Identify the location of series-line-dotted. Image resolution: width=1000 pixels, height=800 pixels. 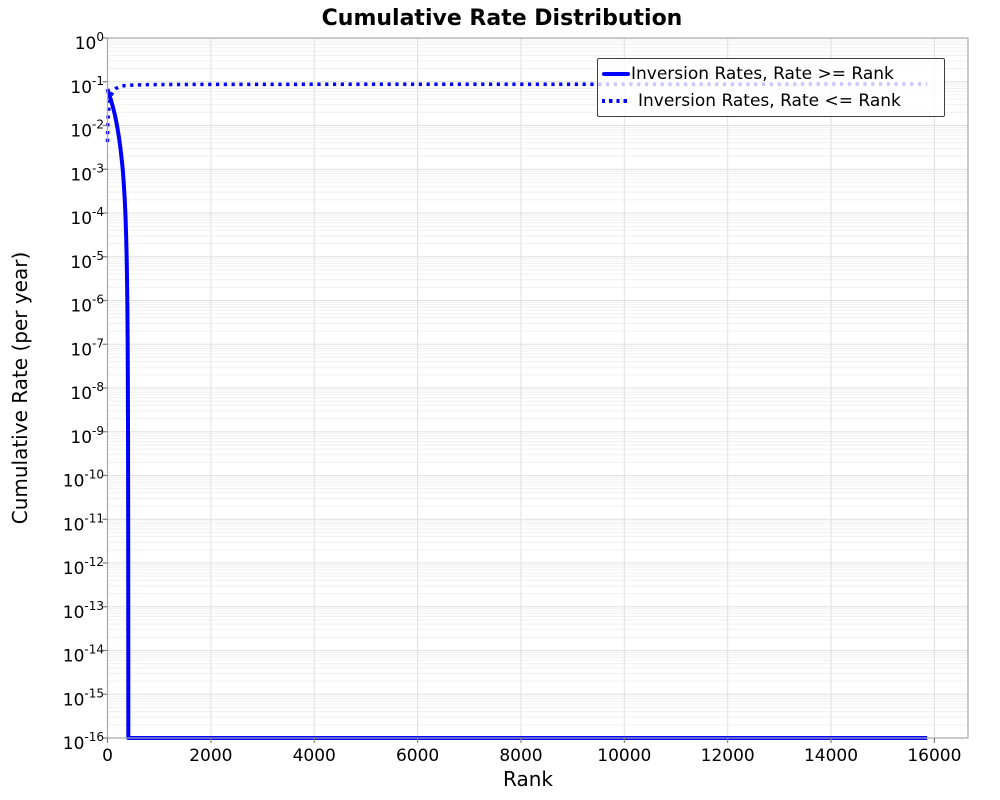
(516, 112).